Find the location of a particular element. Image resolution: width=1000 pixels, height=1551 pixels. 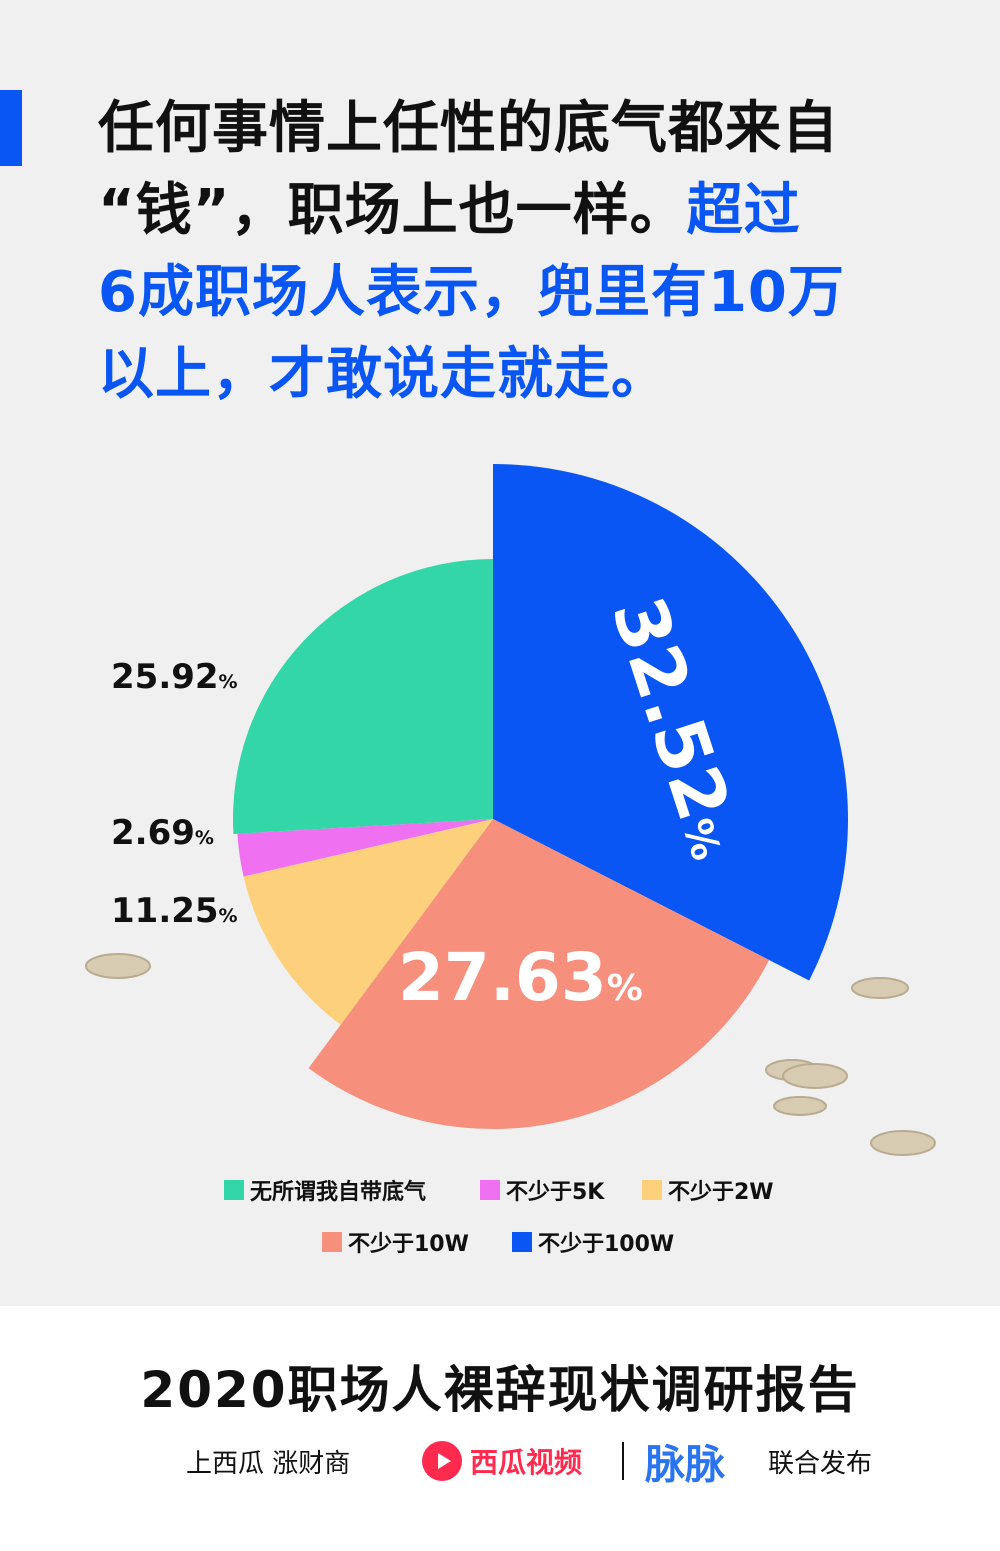

legend-label: 不少于2W is located at coordinates (721, 1192).